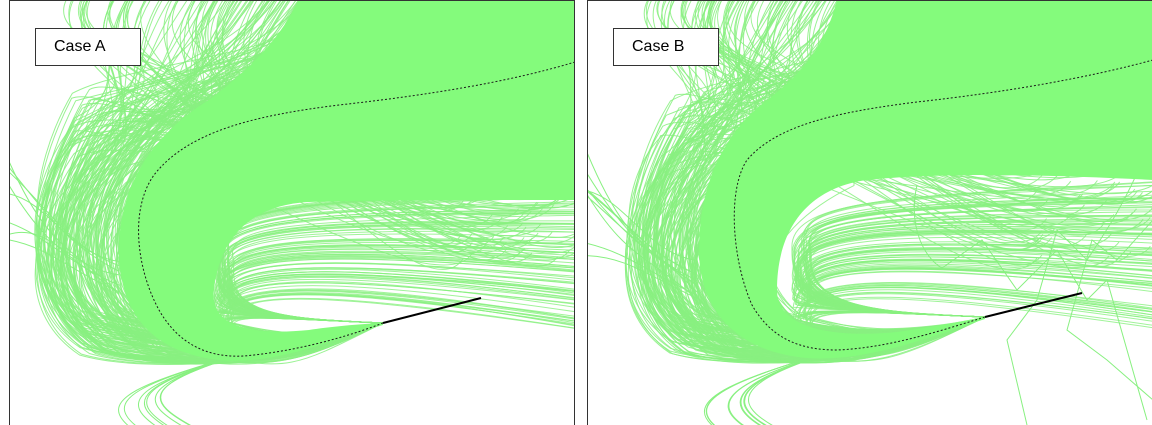 The image size is (1152, 425). Describe the element at coordinates (666, 47) in the screenshot. I see `case-b-label: Case B` at that location.